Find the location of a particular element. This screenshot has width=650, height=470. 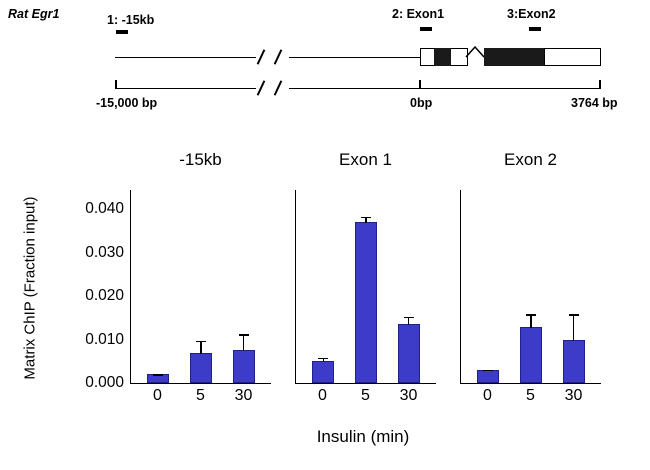

intron-splice-line is located at coordinates (475, 52).